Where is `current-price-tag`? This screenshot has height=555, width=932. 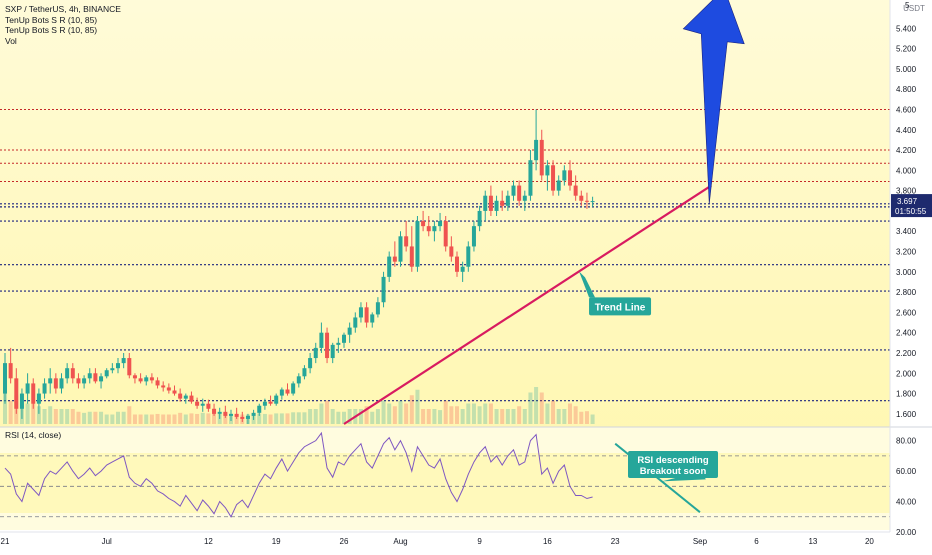
current-price-tag is located at coordinates (911, 206).